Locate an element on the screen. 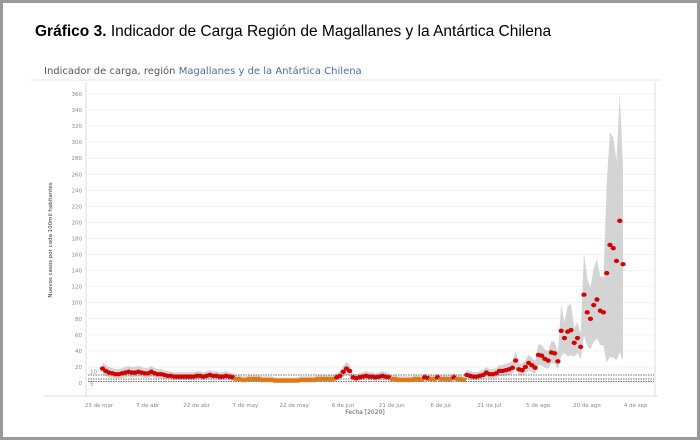  x-tick-label: 6 de jun is located at coordinates (343, 406).